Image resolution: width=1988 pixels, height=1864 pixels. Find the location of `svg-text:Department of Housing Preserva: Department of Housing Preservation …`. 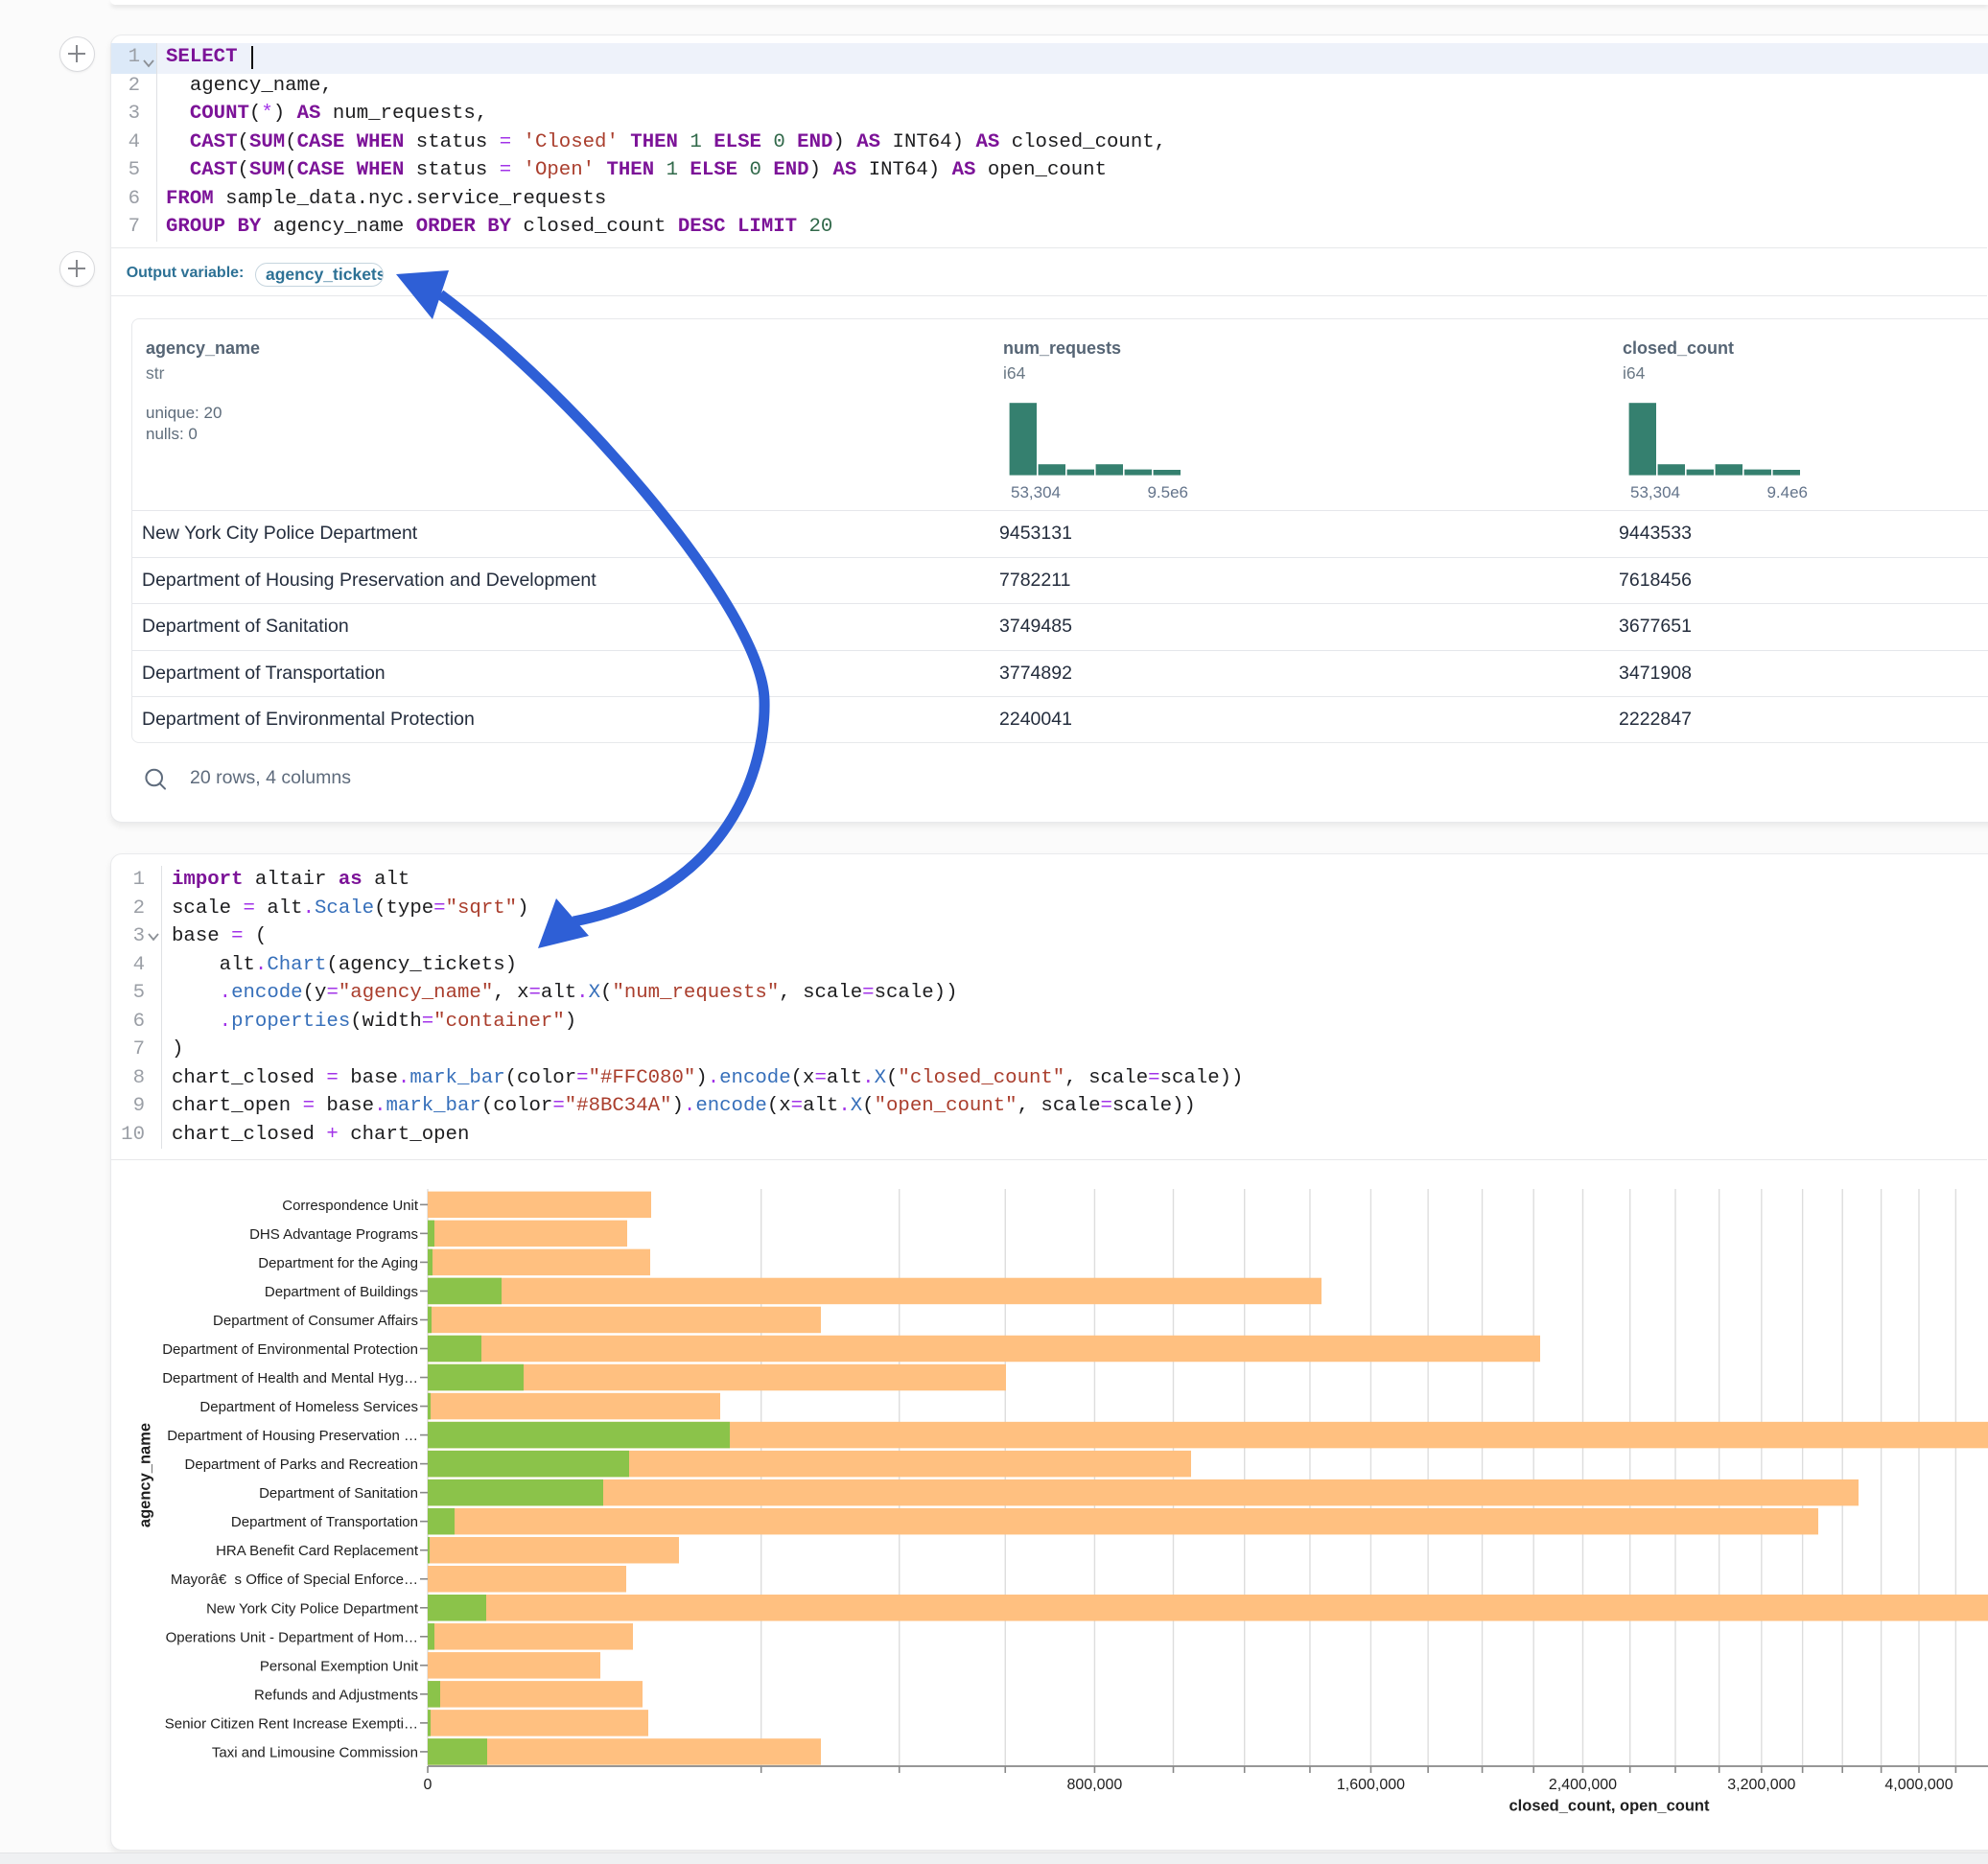

svg-text:Department of Housing Preserva: Department of Housing Preservation … is located at coordinates (292, 1436).